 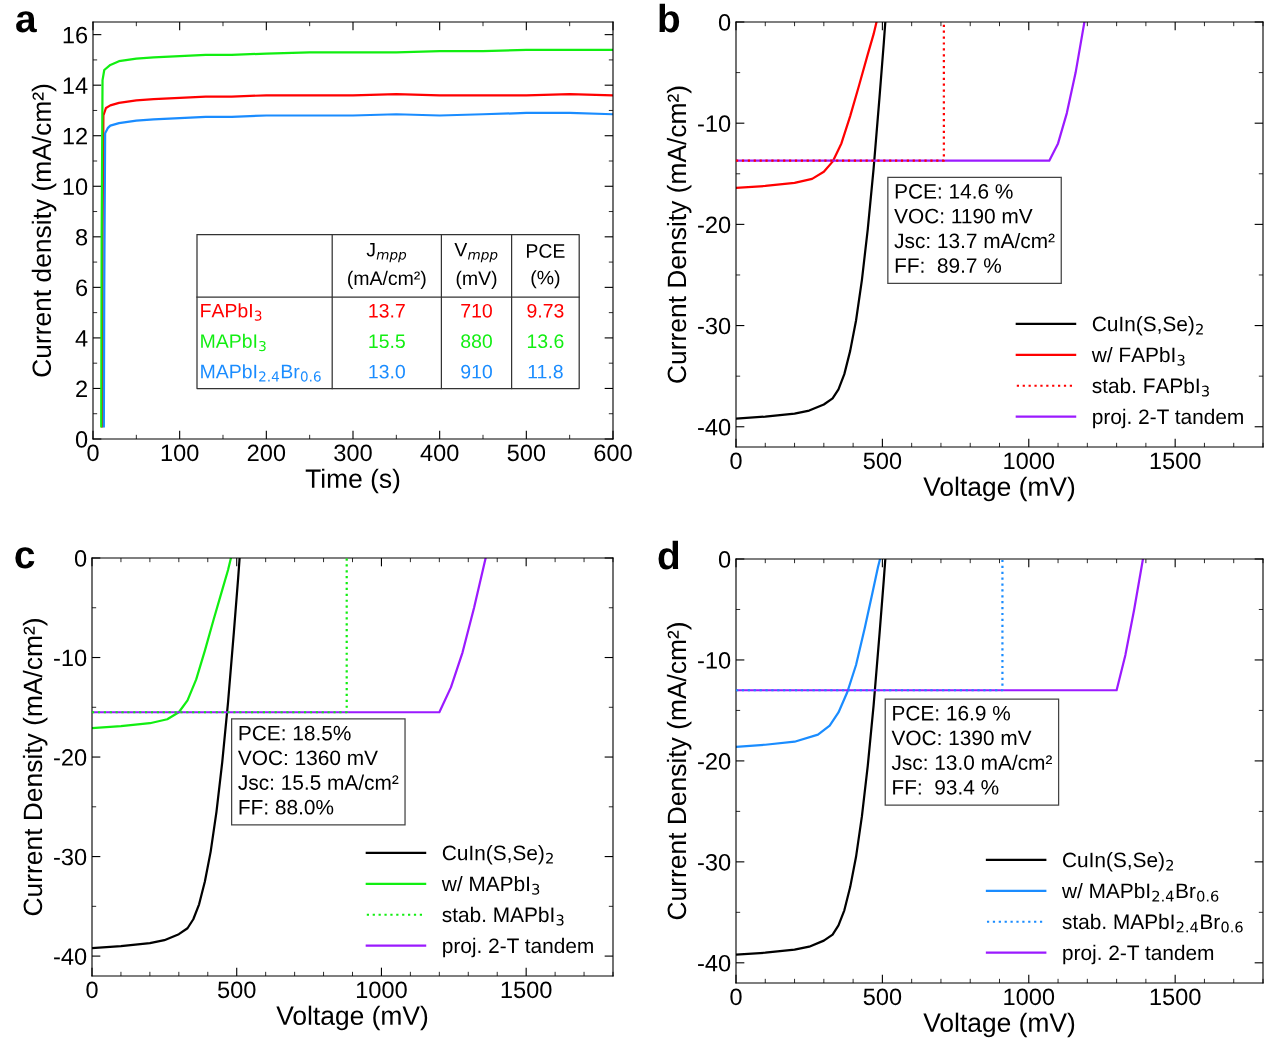 I want to click on y-axis-title: Current density (mA/cm²), so click(x=44, y=230).